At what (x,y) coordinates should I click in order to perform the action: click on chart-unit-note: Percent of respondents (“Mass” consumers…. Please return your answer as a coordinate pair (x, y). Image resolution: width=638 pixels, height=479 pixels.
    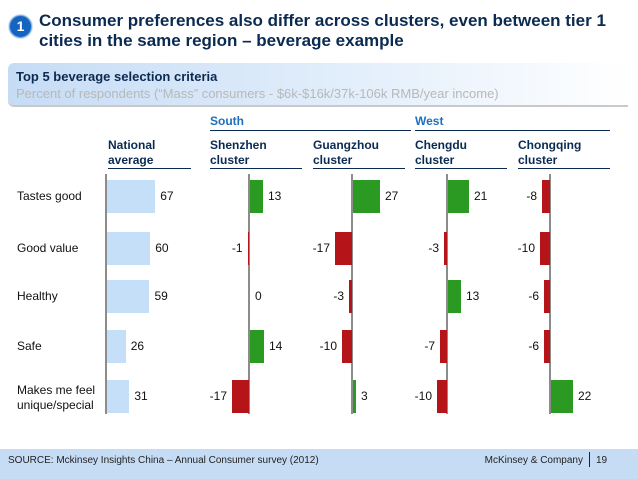
    Looking at the image, I should click on (257, 93).